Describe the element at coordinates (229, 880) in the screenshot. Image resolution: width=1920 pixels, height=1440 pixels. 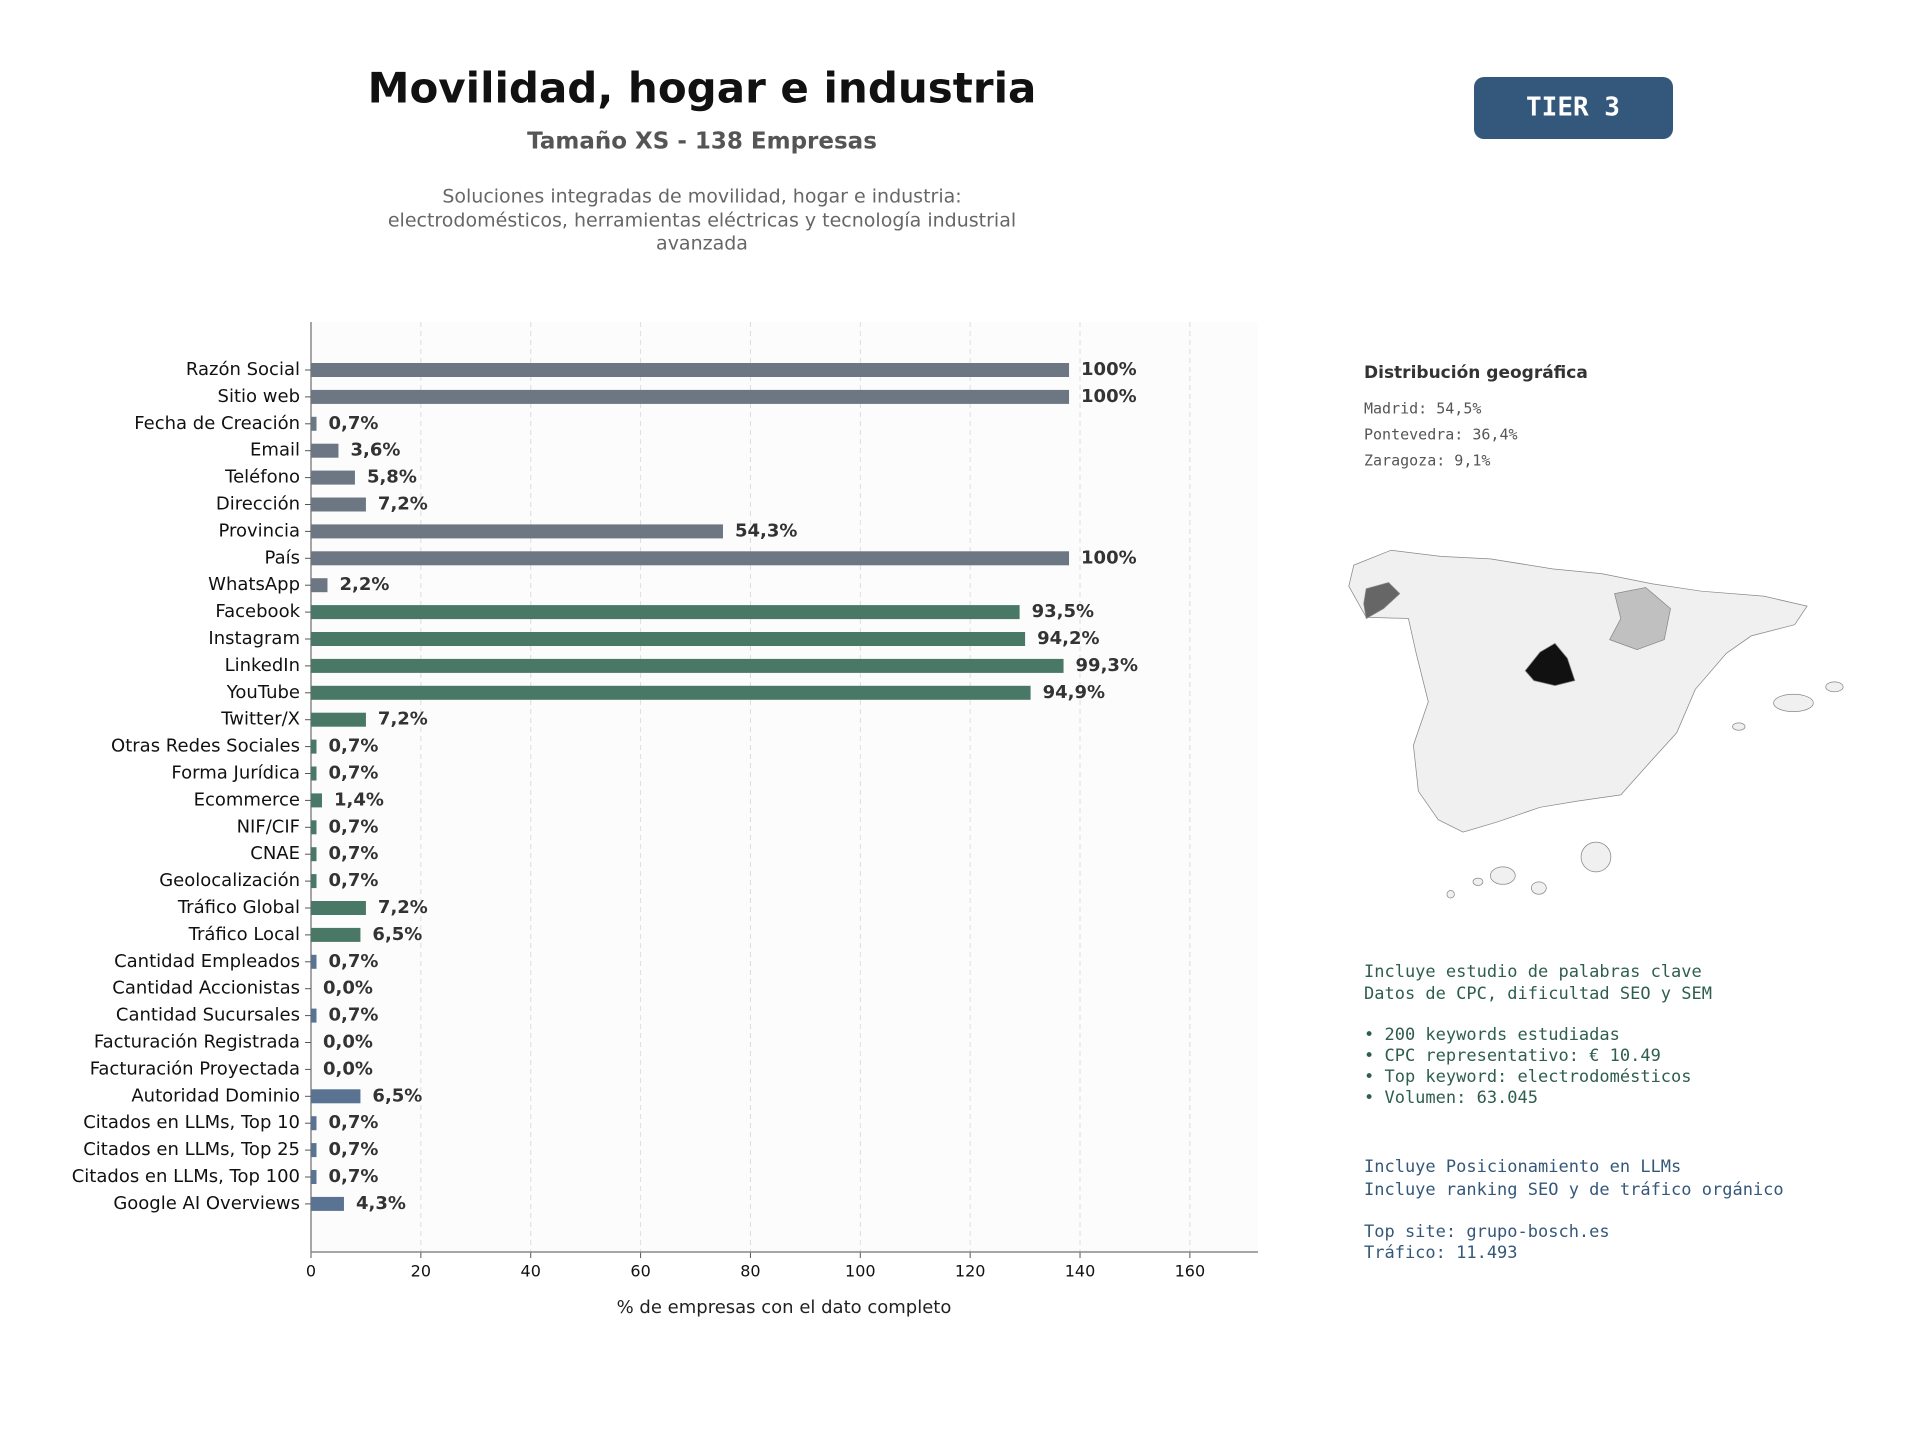
I see `y-tick-label: Geolocalización` at that location.